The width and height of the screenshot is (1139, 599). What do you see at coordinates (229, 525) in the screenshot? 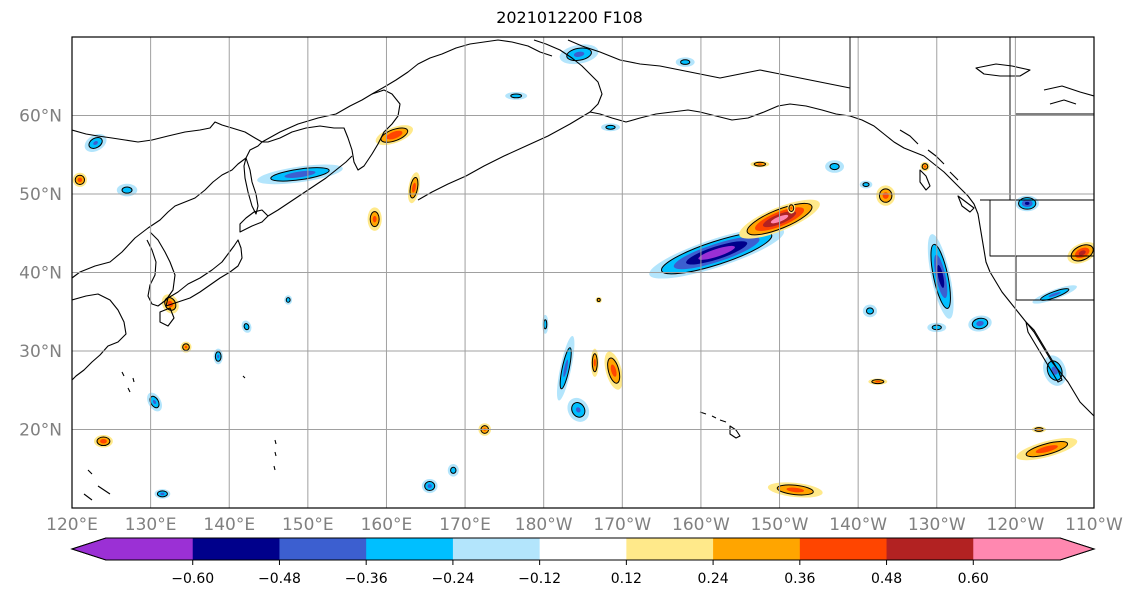
I see `lon-tick-label: 140°E` at bounding box center [229, 525].